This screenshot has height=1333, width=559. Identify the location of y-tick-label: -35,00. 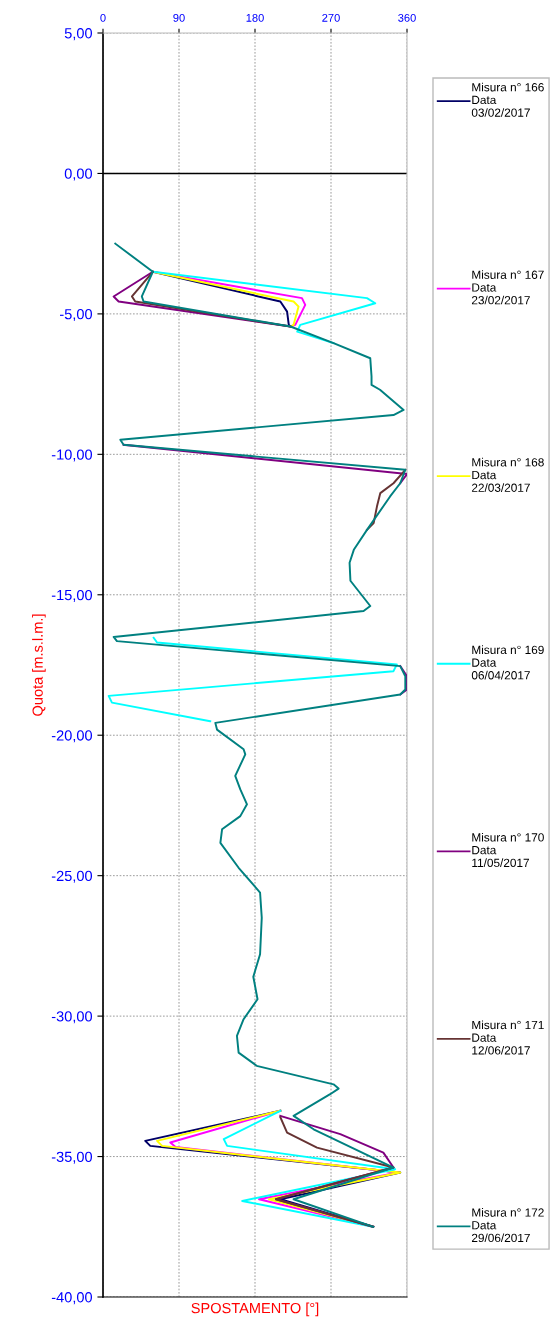
(72, 1157).